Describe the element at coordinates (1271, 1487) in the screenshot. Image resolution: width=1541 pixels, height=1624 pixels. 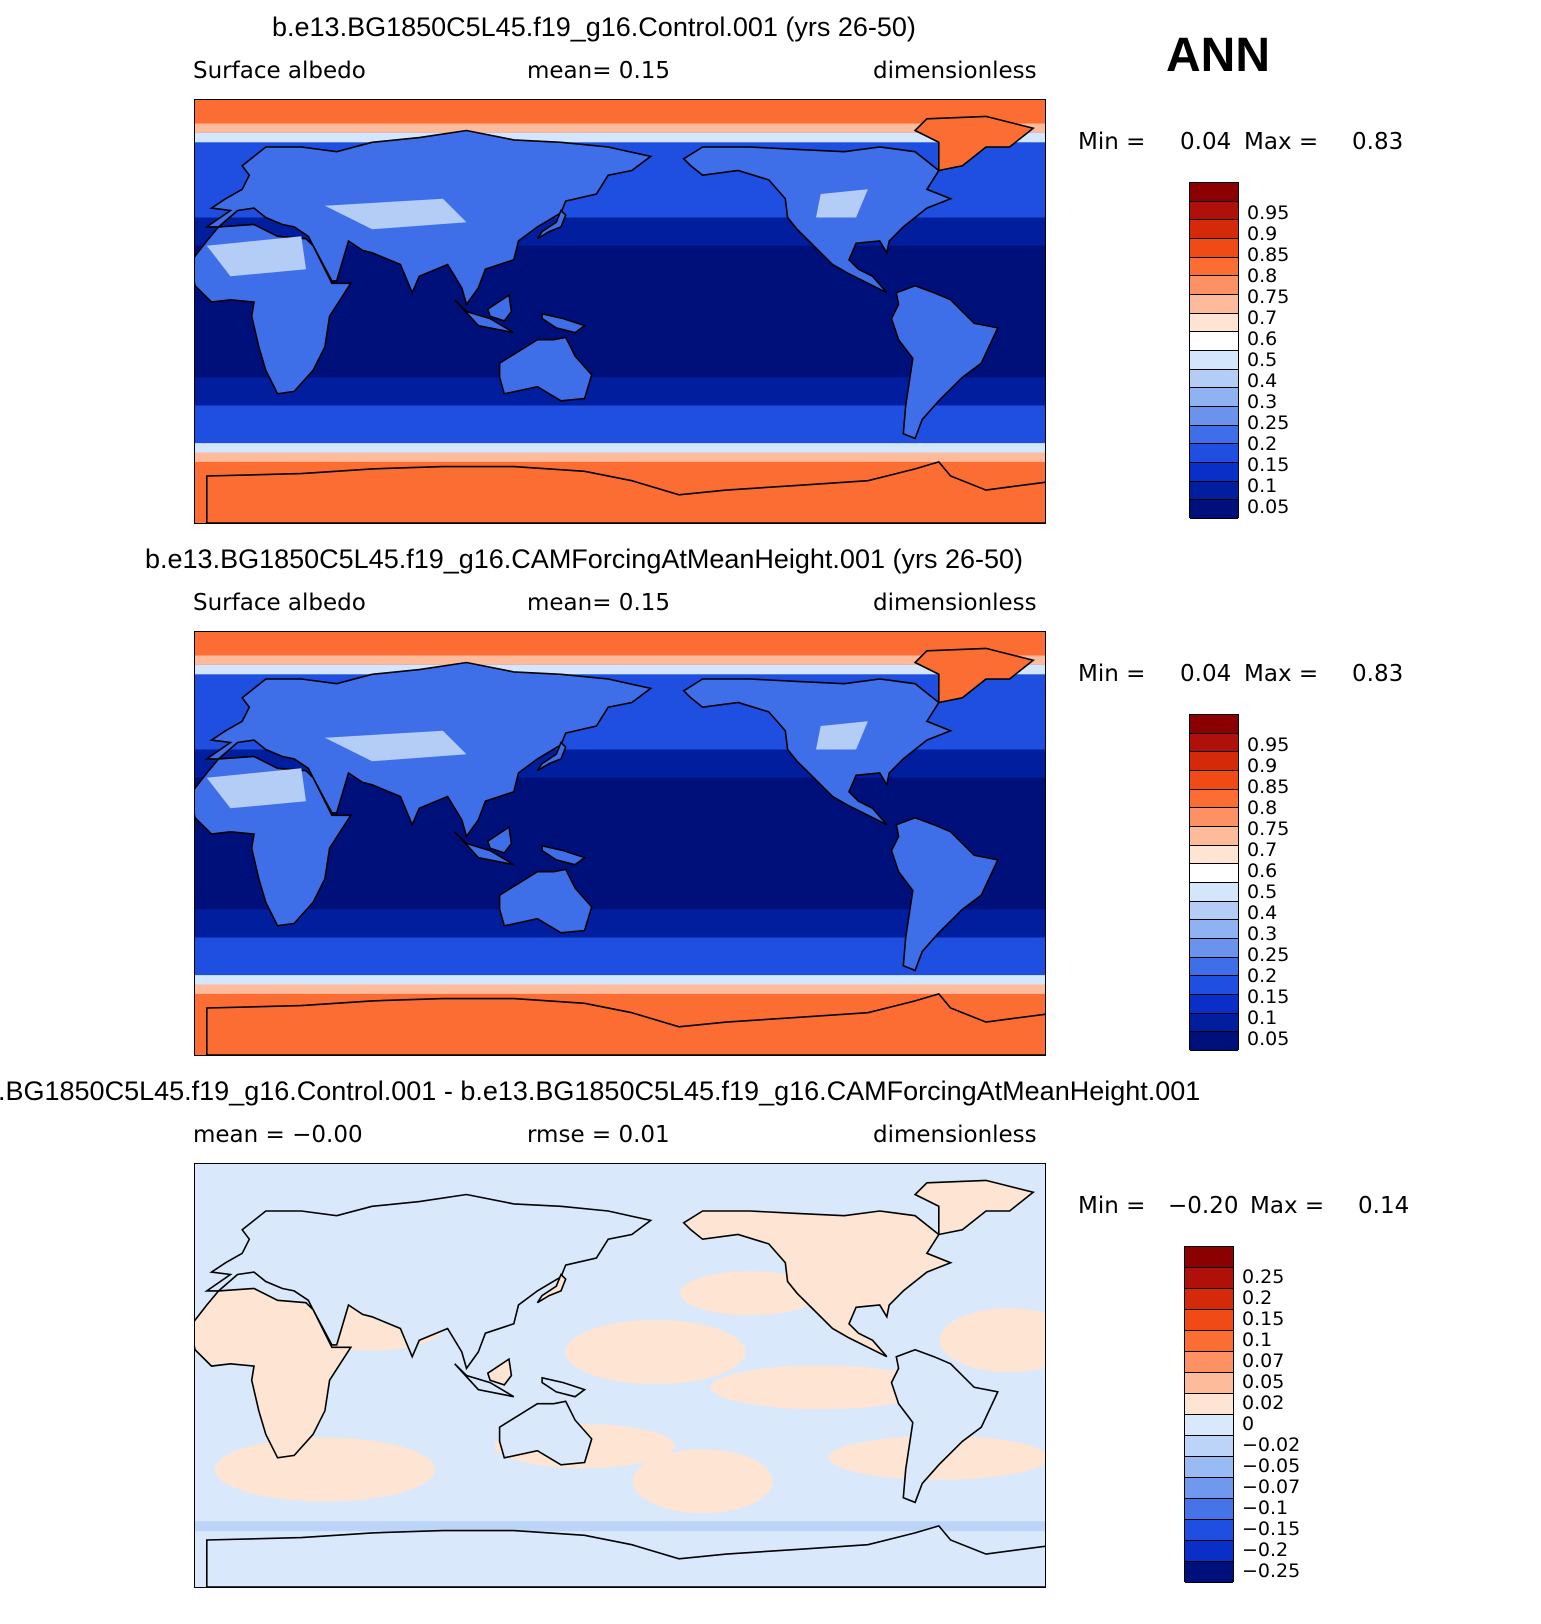
I see `colorbar-label: −0.07` at that location.